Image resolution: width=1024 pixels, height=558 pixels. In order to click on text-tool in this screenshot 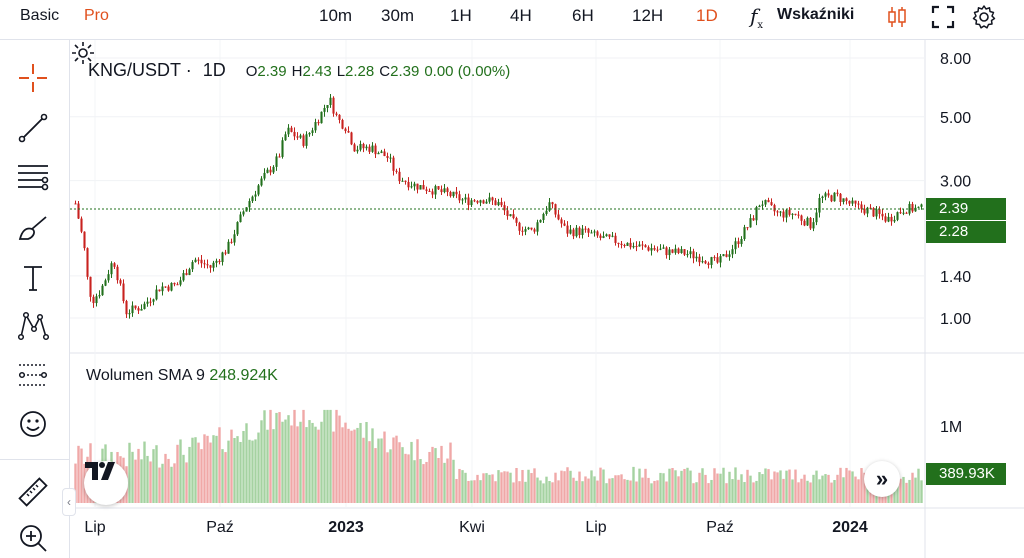, I will do `click(33, 278)`.